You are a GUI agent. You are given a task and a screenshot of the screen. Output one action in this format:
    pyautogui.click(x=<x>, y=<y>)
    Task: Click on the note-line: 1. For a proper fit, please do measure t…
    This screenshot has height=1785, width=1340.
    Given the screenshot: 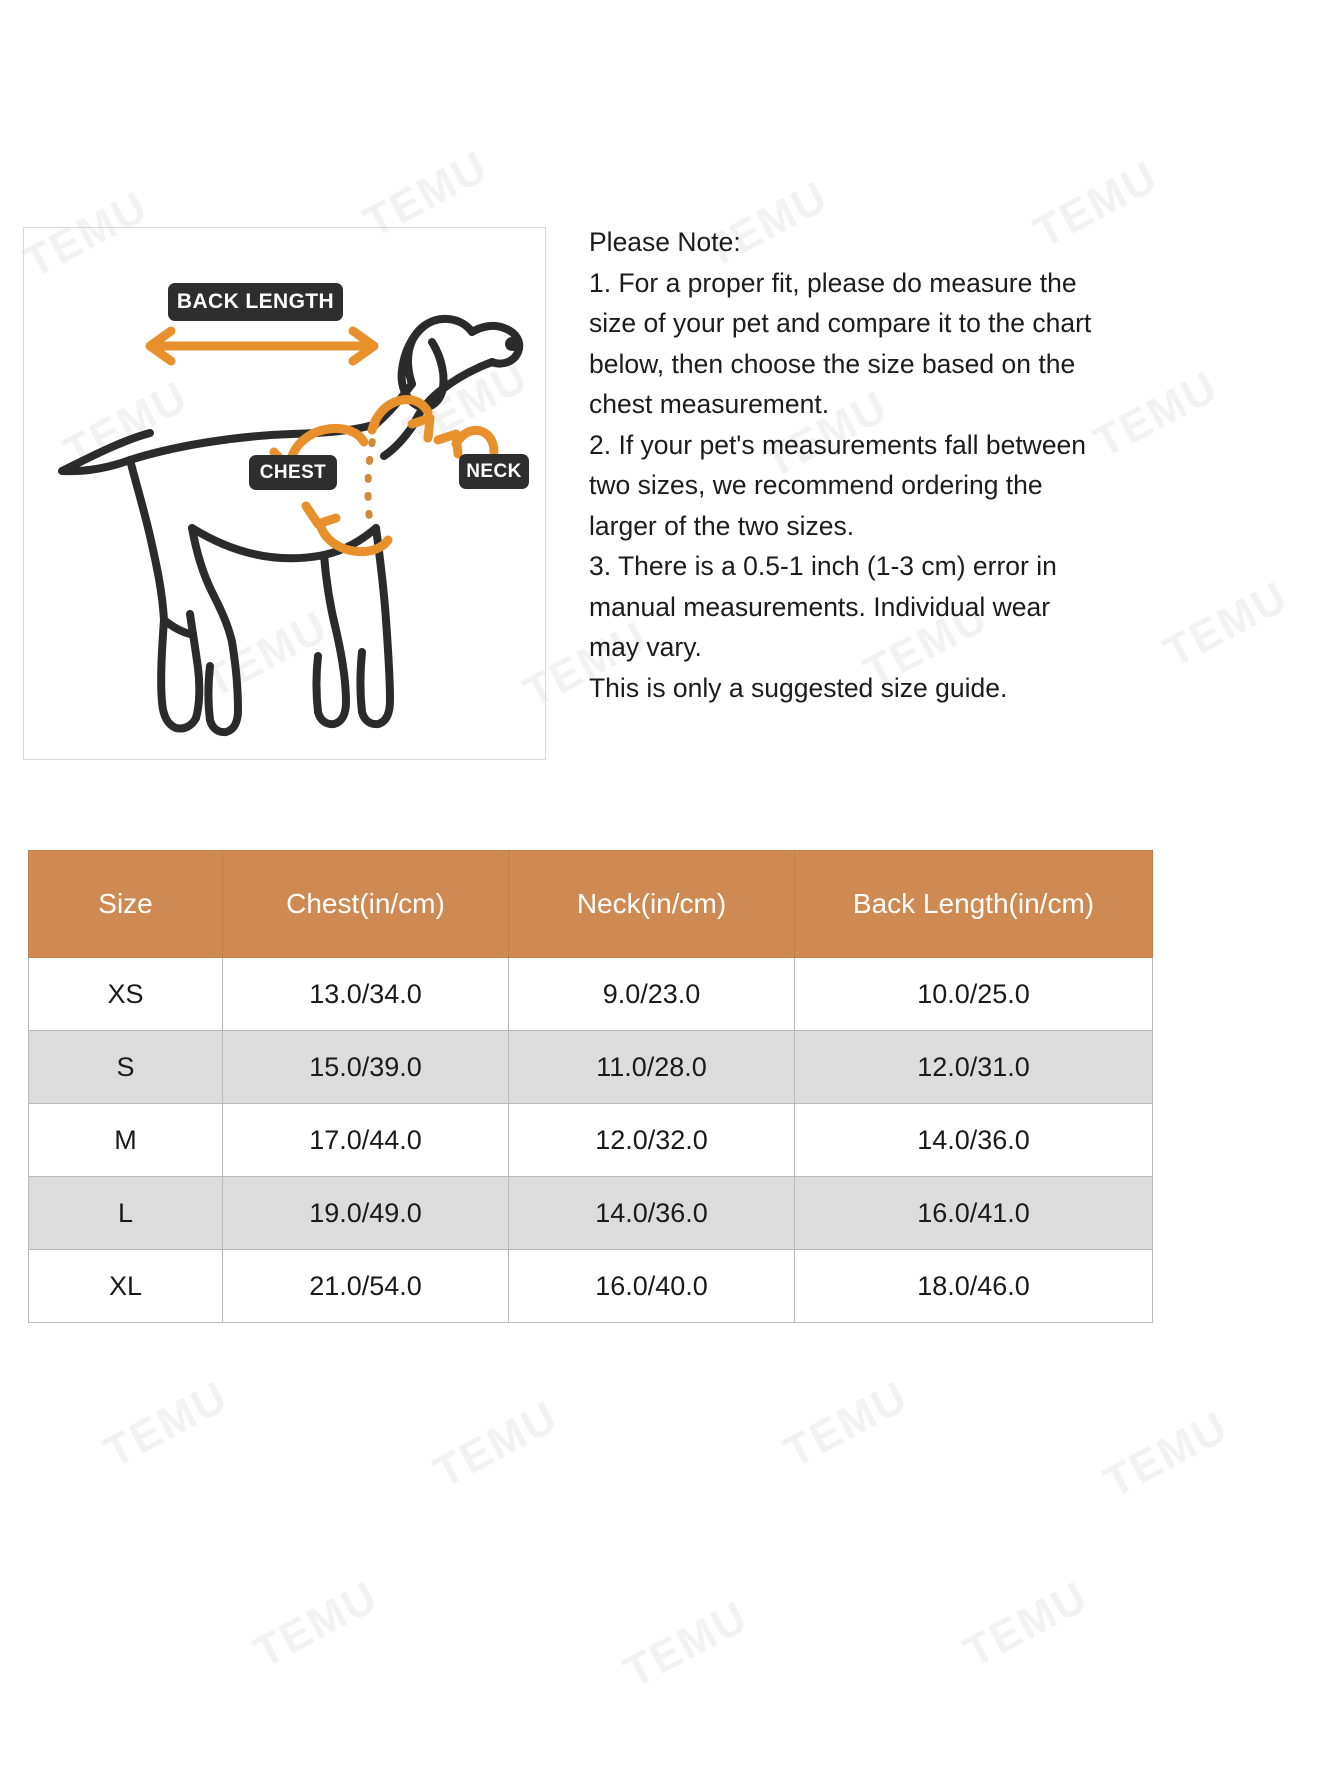 What is the action you would take?
    pyautogui.click(x=833, y=282)
    